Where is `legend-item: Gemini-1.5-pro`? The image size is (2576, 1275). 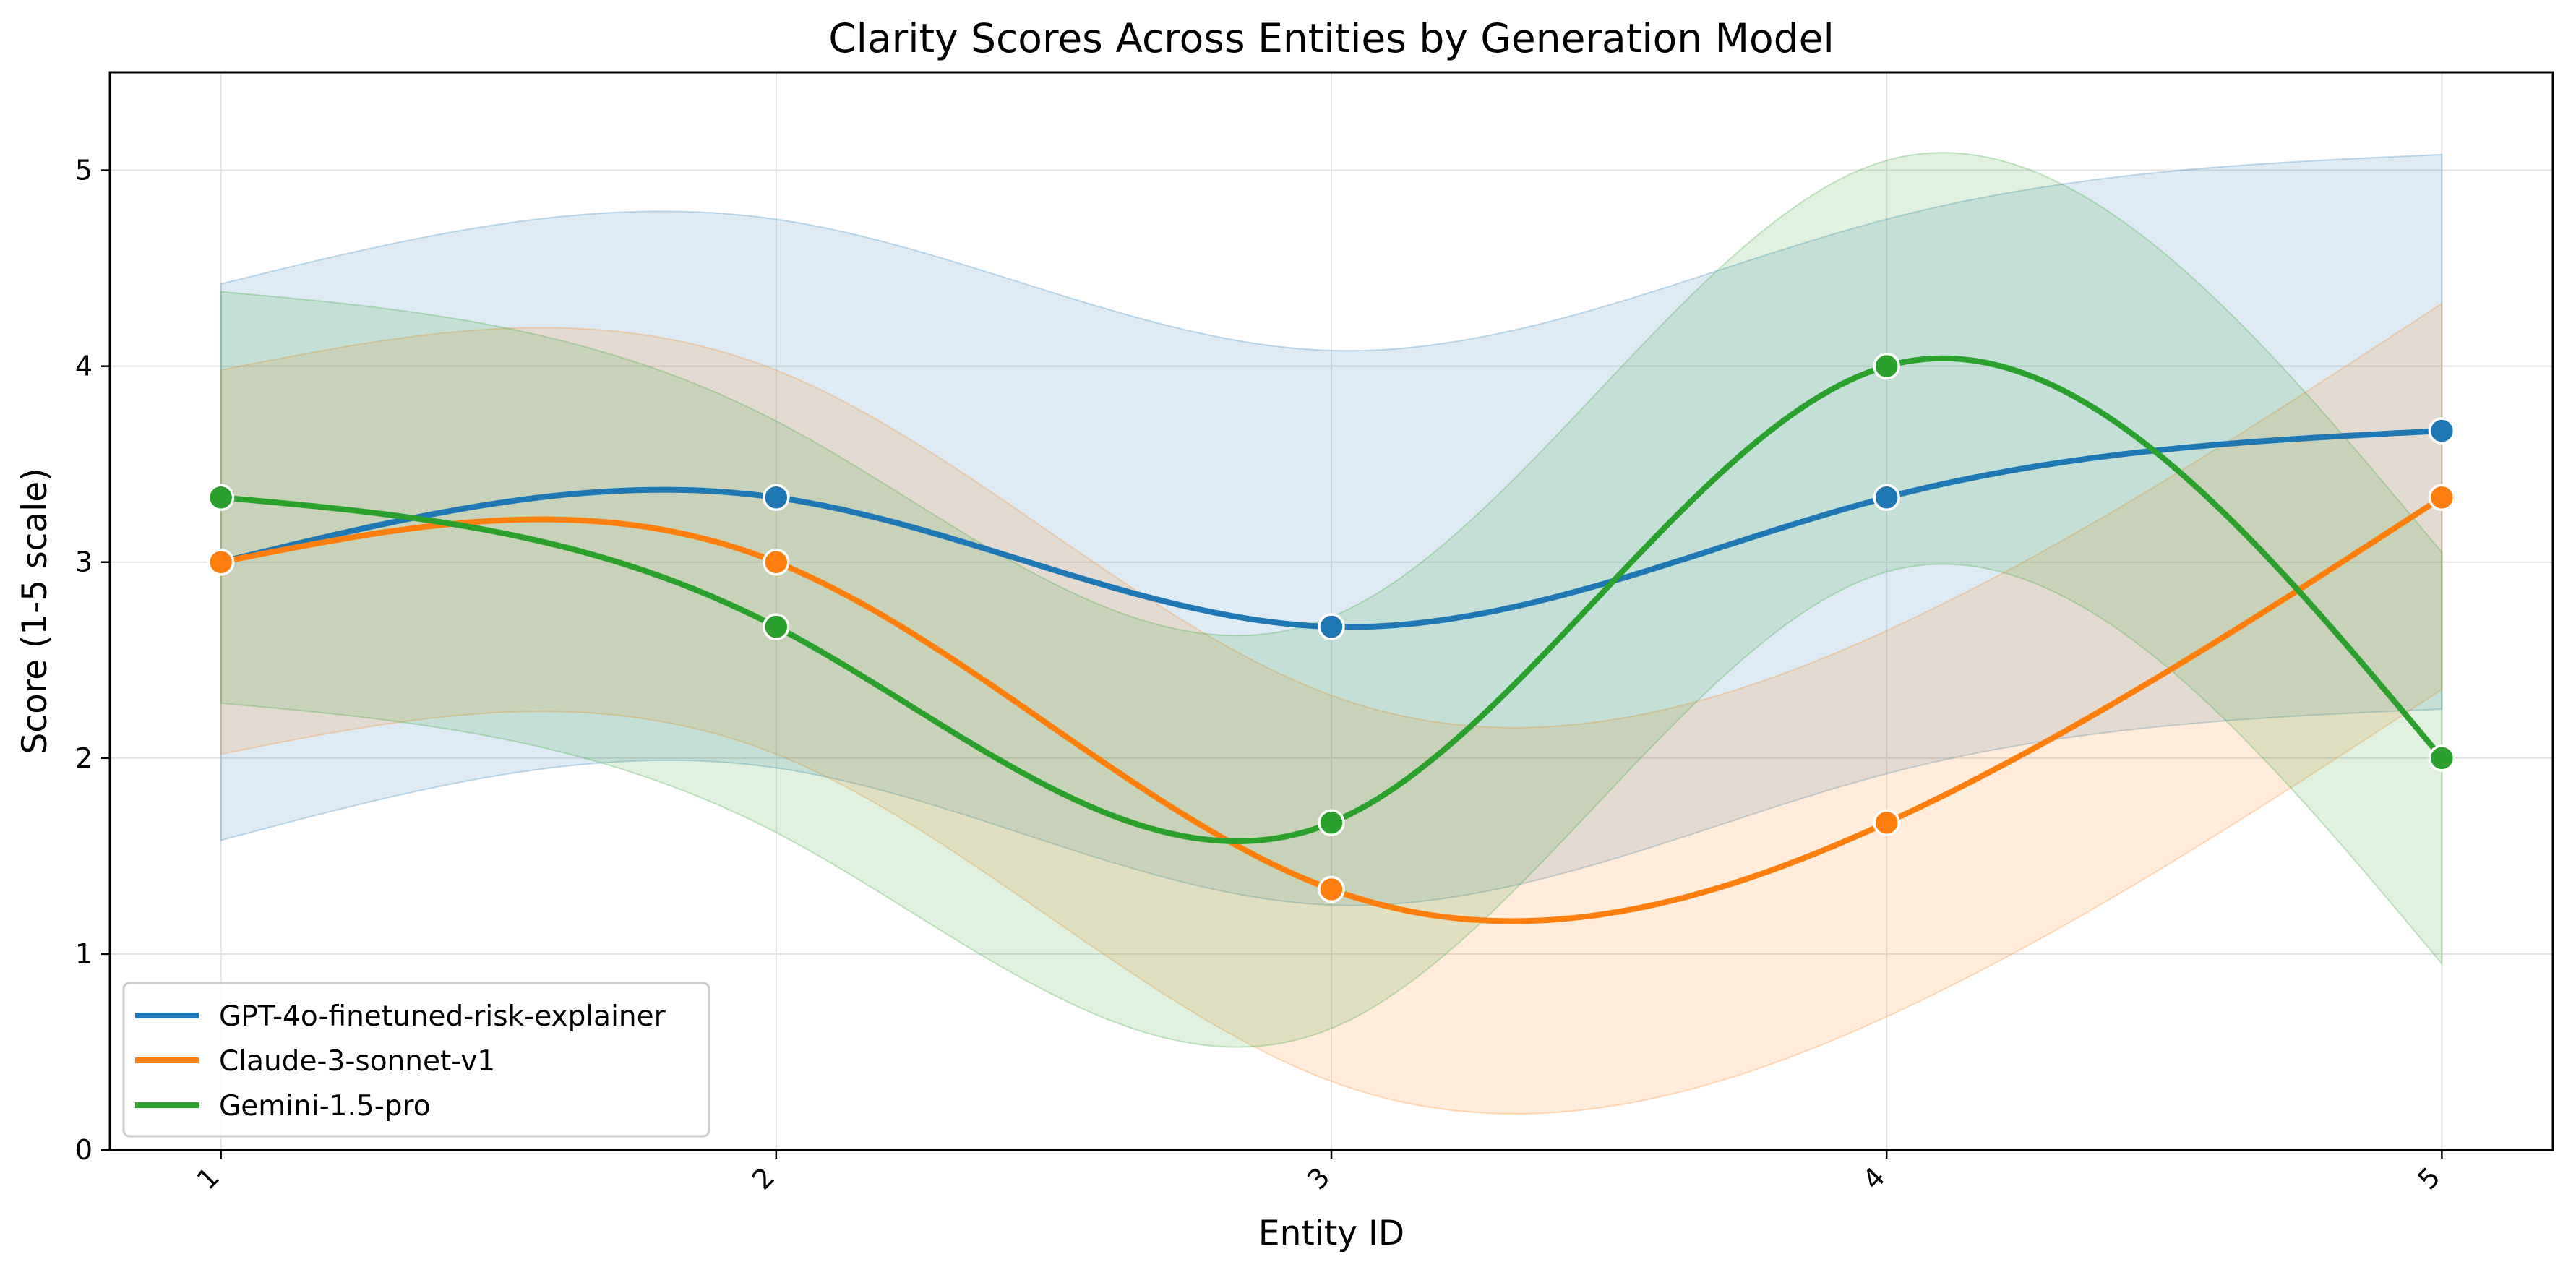
legend-item: Gemini-1.5-pro is located at coordinates (283, 1106).